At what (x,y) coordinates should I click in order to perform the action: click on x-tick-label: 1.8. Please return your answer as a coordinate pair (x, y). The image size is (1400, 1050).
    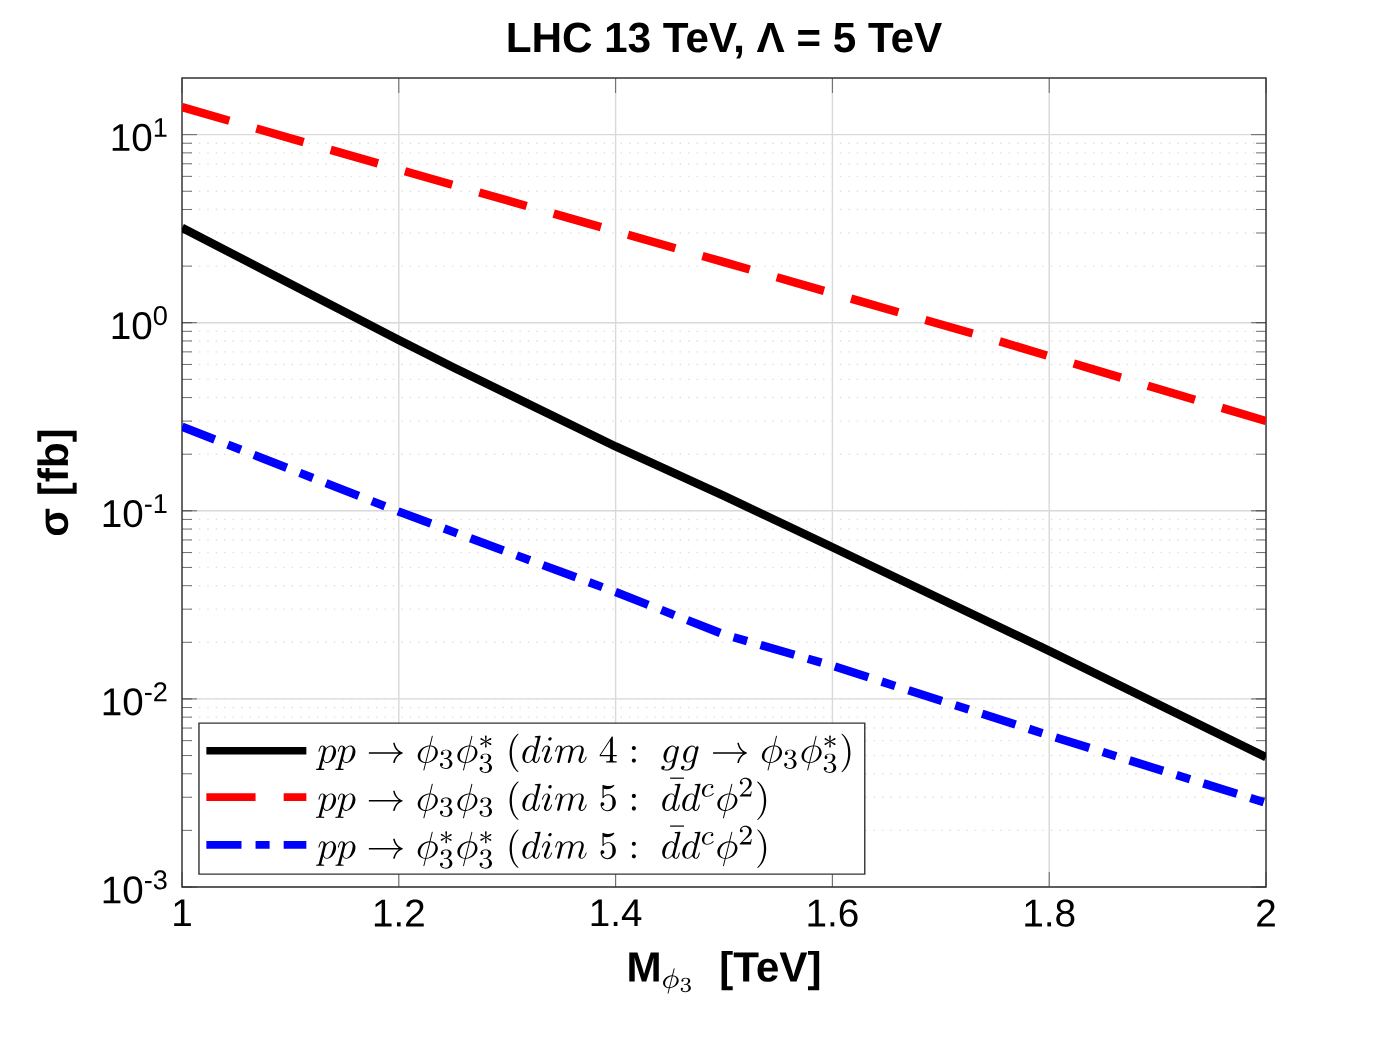
    Looking at the image, I should click on (1050, 913).